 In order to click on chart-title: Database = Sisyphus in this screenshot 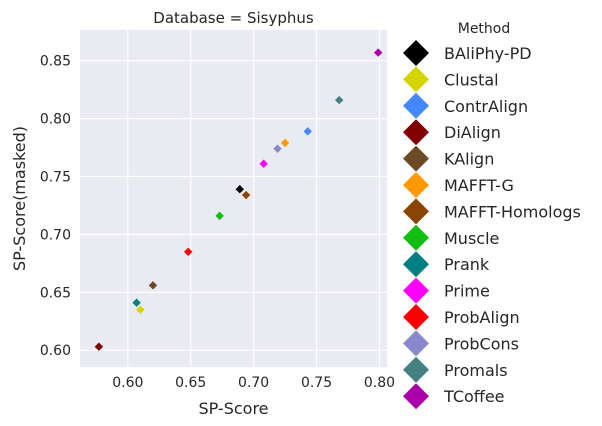, I will do `click(233, 18)`.